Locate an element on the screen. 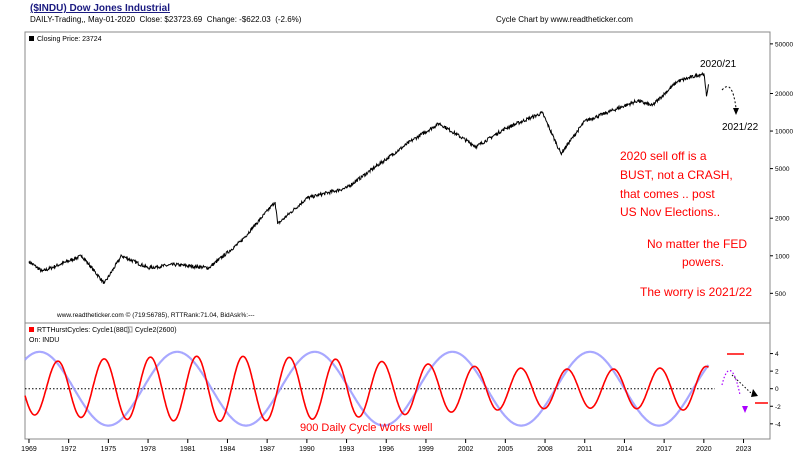 The height and width of the screenshot is (454, 800). cycle1-line is located at coordinates (366, 388).